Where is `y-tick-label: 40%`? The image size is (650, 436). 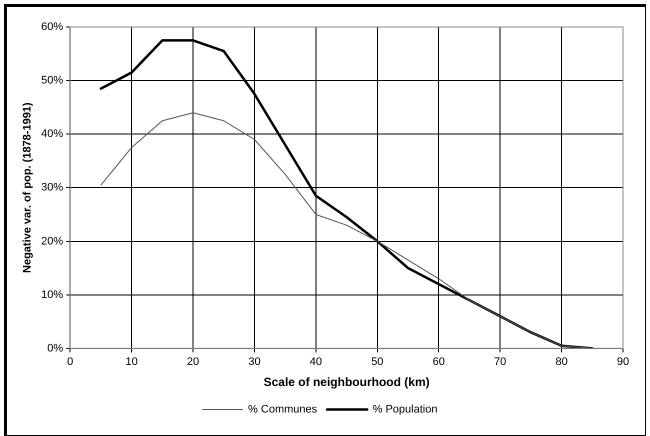
y-tick-label: 40% is located at coordinates (52, 134).